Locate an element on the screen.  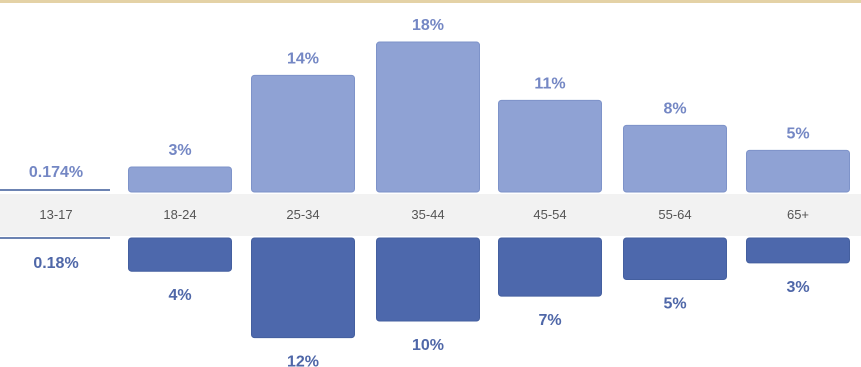
upper-value-label-13-17: 0.174% is located at coordinates (56, 172).